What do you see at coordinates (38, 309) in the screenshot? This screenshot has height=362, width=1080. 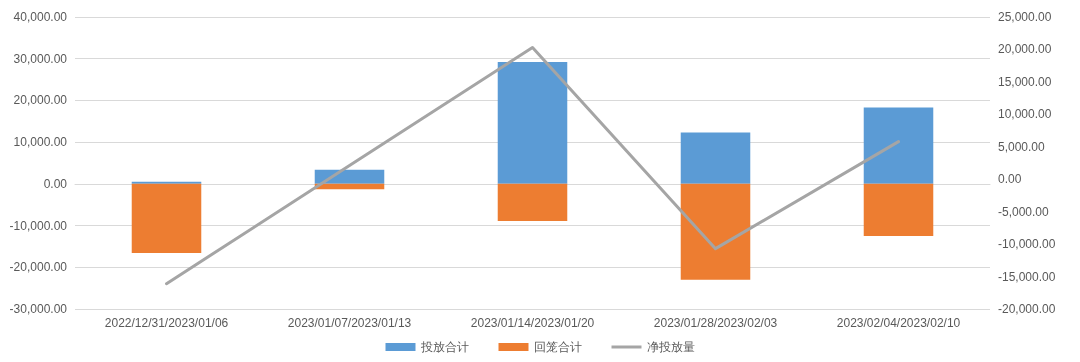 I see `y-tick-label: -30,000.00` at bounding box center [38, 309].